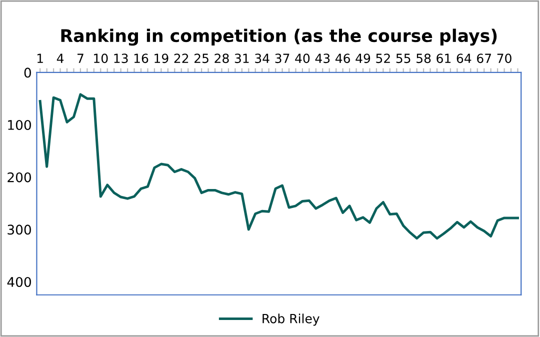 Image resolution: width=540 pixels, height=337 pixels. What do you see at coordinates (201, 59) in the screenshot?
I see `x-tick-label: 25` at bounding box center [201, 59].